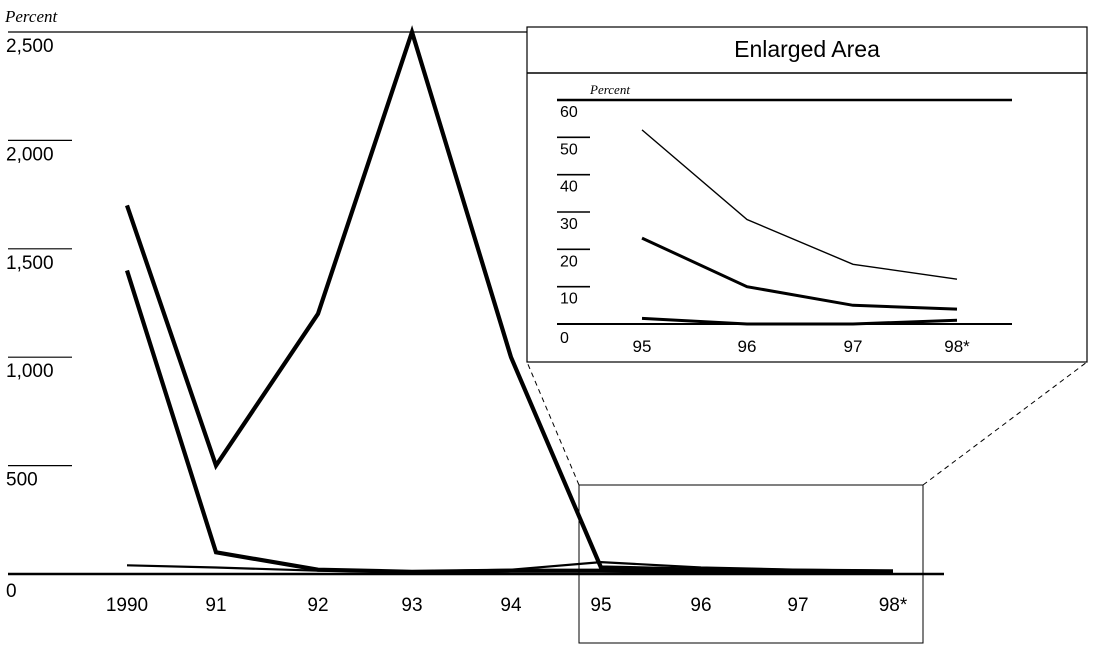  What do you see at coordinates (215, 605) in the screenshot?
I see `main-x-tick-label: 91` at bounding box center [215, 605].